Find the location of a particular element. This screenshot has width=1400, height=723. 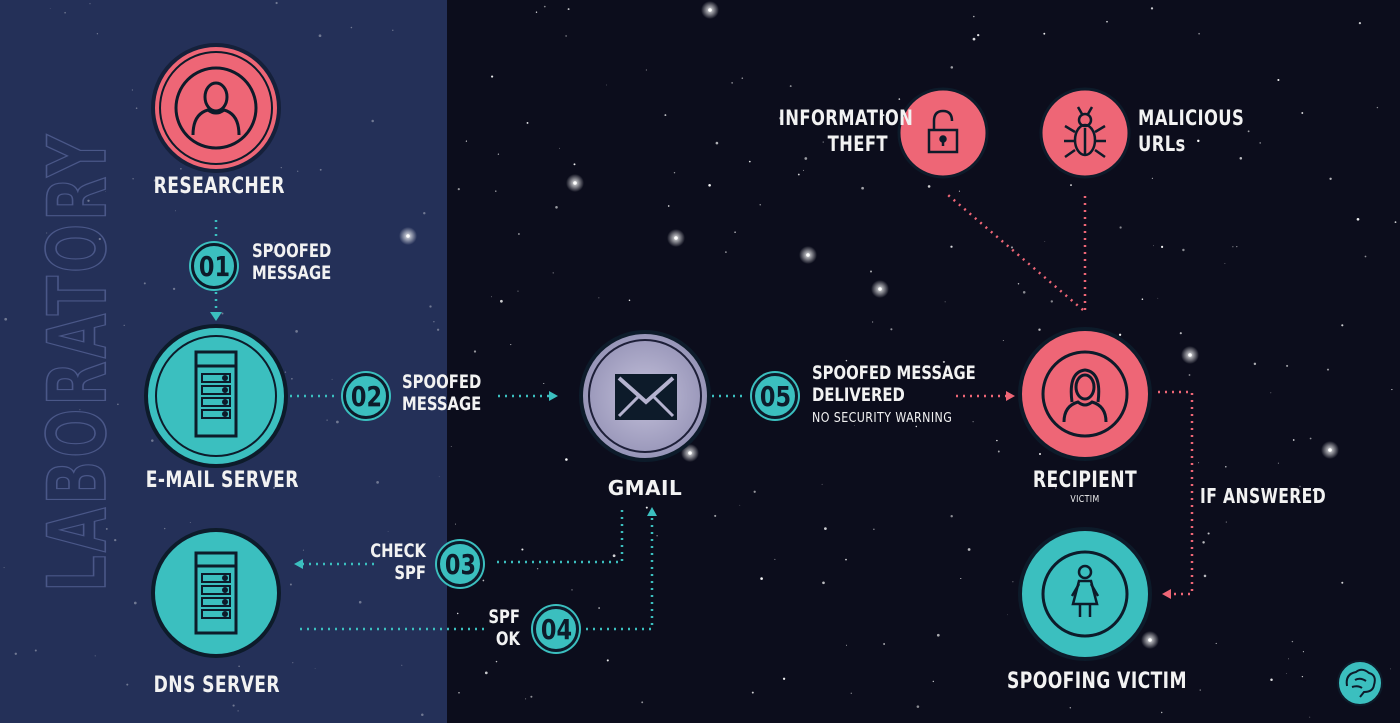

email-server-label: E-MAIL SERVER is located at coordinates (222, 480).